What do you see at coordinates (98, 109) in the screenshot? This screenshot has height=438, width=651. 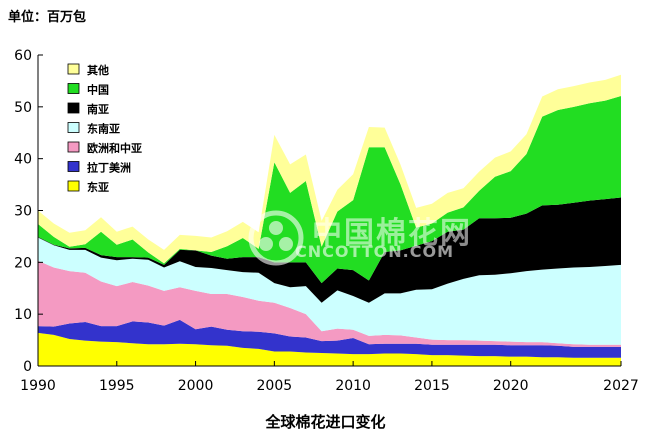 I see `legend-label: 南亚` at bounding box center [98, 109].